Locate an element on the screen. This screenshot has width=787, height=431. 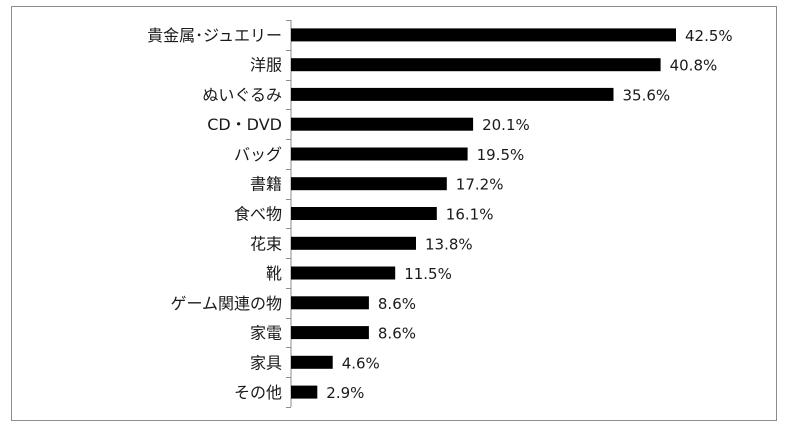
axis-layer is located at coordinates (289, 214).